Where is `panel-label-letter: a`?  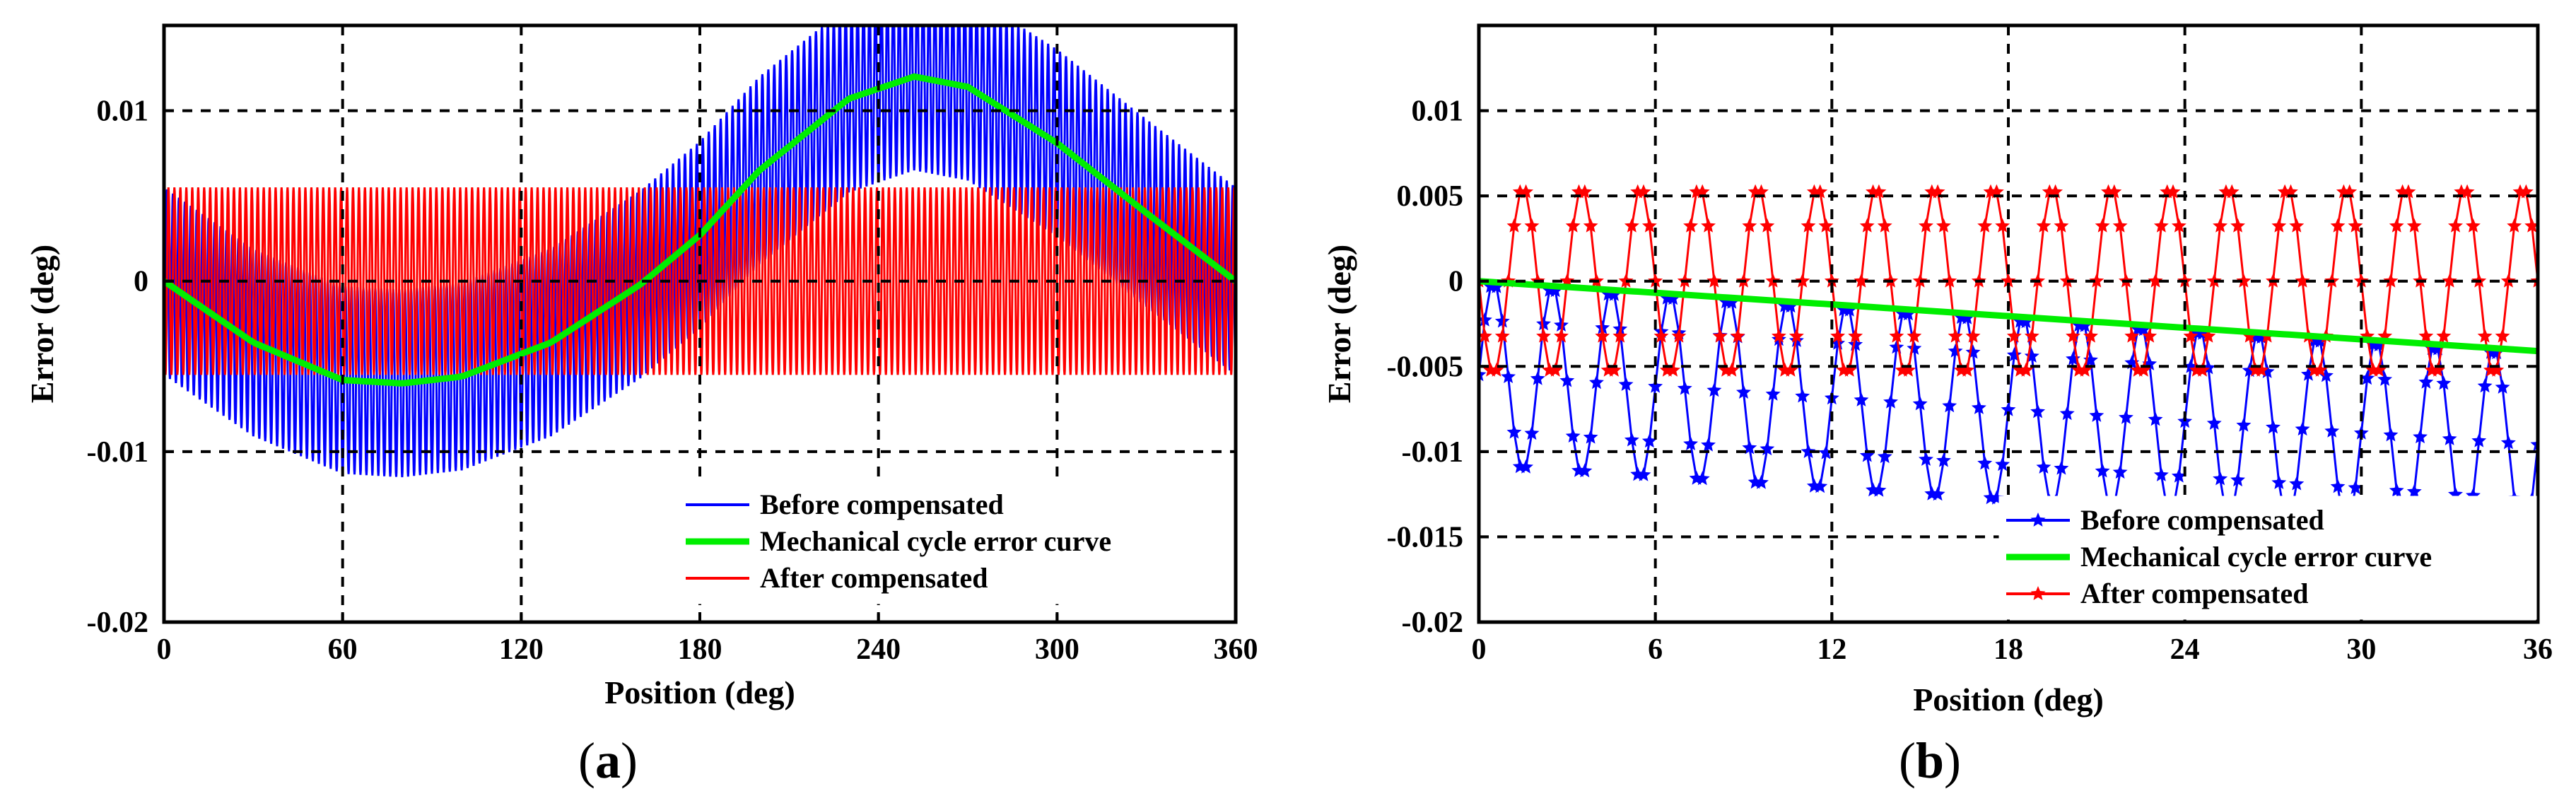 panel-label-letter: a is located at coordinates (608, 760).